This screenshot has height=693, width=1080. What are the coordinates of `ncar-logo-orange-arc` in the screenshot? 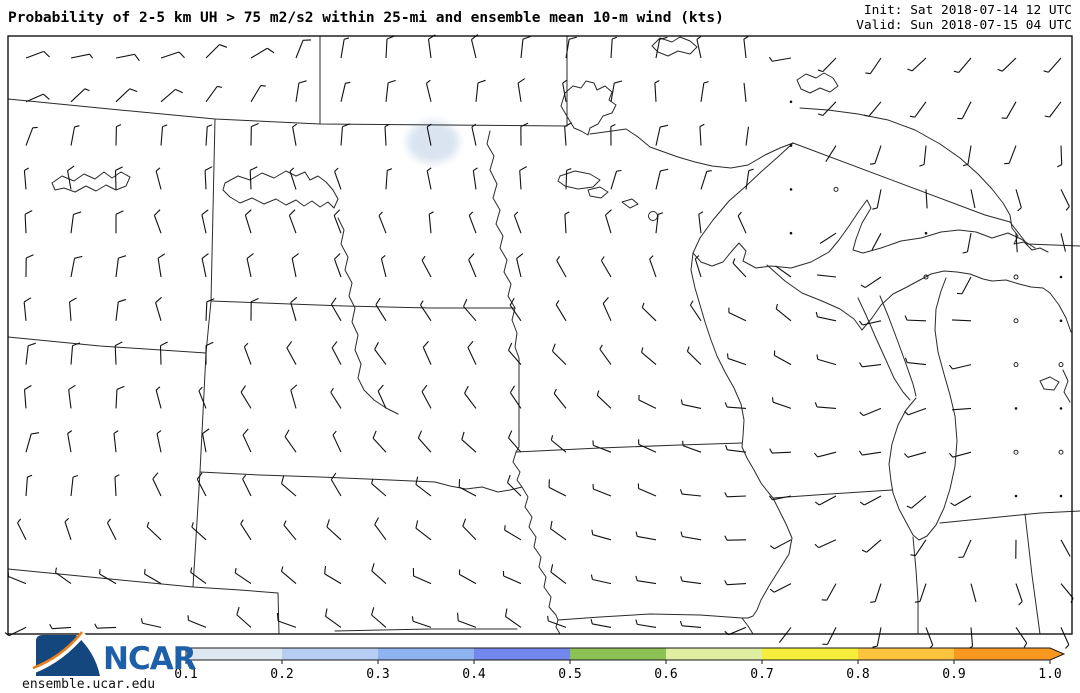 It's located at (58, 650).